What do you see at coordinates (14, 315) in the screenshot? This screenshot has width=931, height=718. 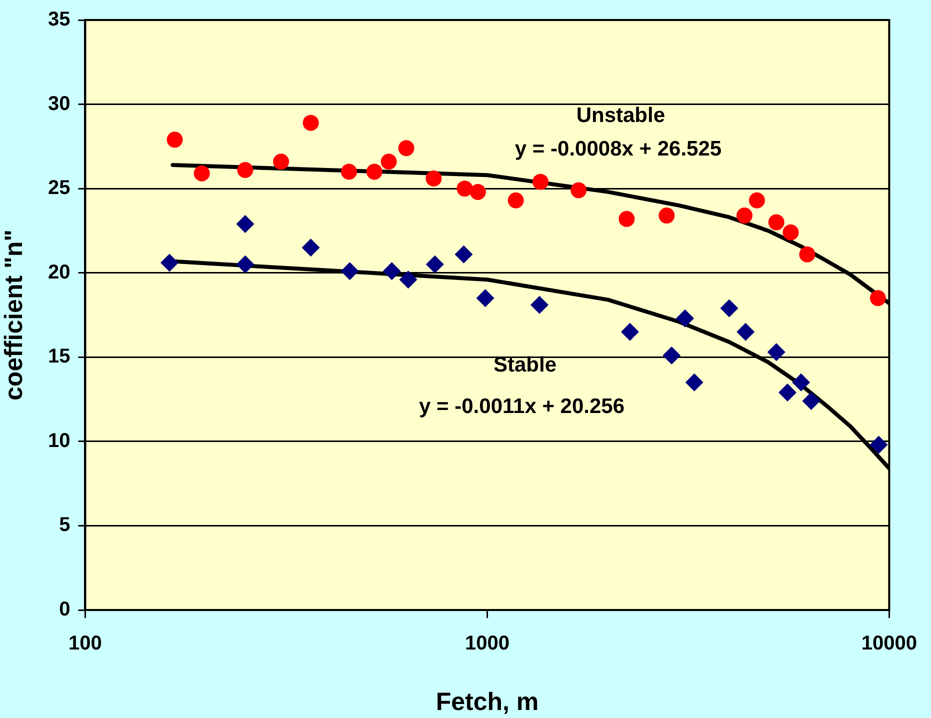 I see `y-axis-title: coefficient "n"` at bounding box center [14, 315].